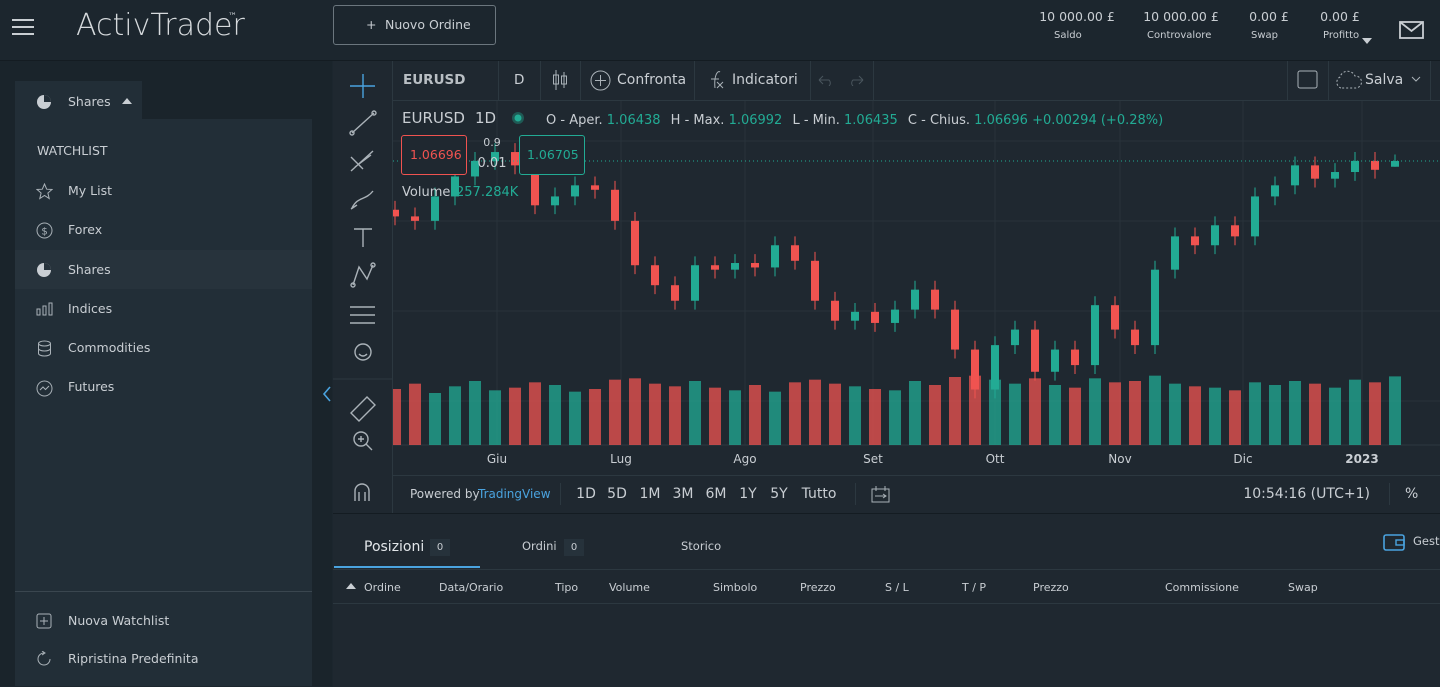 The width and height of the screenshot is (1440, 687). I want to click on market-status, so click(518, 118).